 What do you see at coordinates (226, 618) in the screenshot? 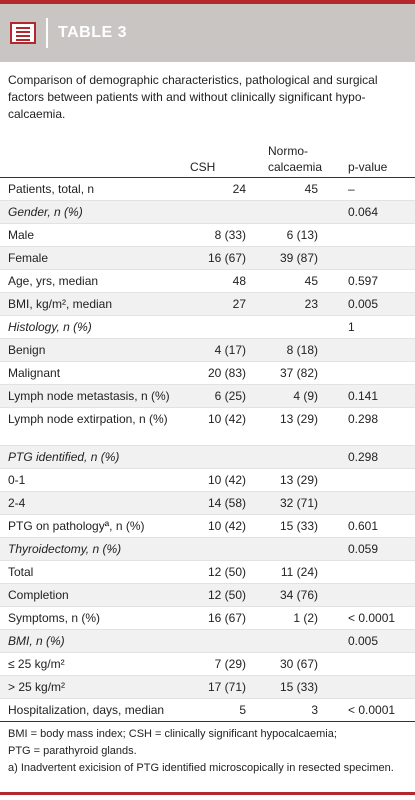
I see `cell-csh: 16 (67)` at bounding box center [226, 618].